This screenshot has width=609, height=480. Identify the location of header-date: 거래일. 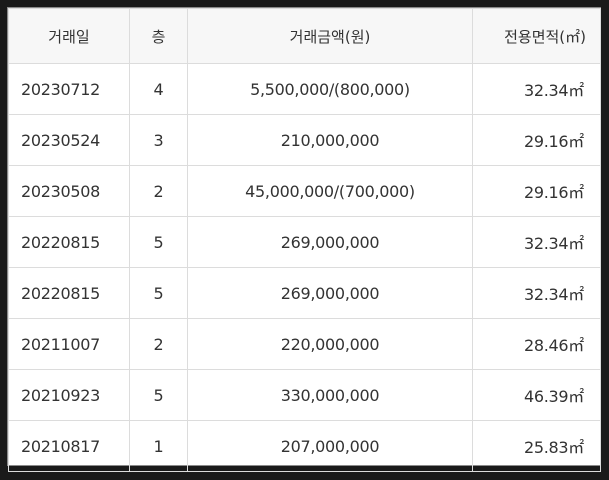
(69, 36).